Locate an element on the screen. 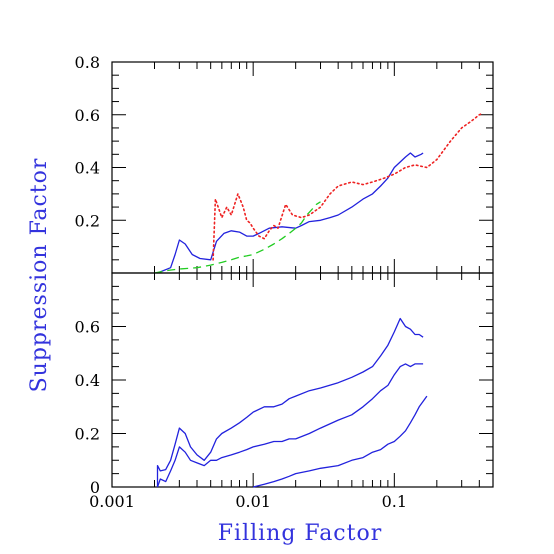  x-tick-label: 0.1 is located at coordinates (394, 501).